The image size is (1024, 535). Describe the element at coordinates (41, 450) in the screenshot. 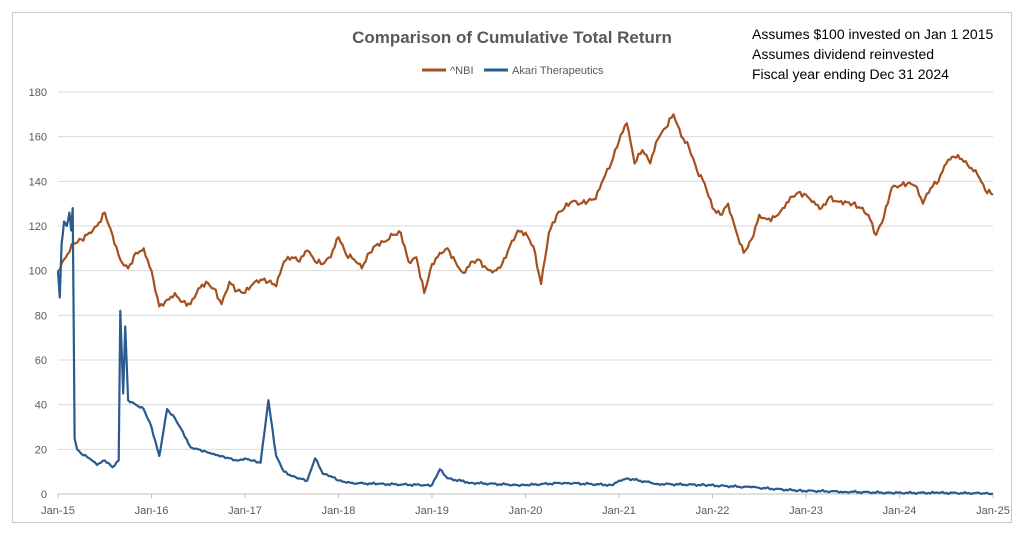

I see `y-tick-label: 20` at that location.